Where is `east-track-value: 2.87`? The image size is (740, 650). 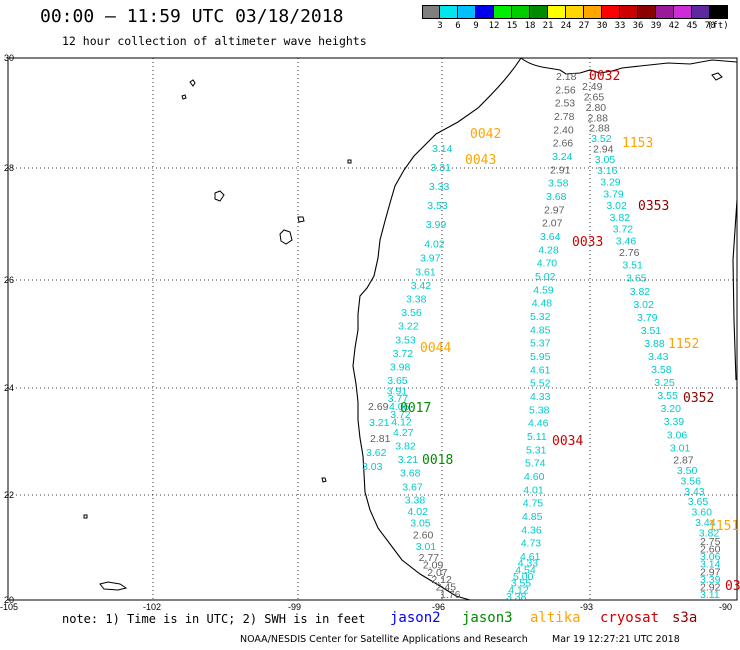 east-track-value: 2.87 is located at coordinates (683, 461).